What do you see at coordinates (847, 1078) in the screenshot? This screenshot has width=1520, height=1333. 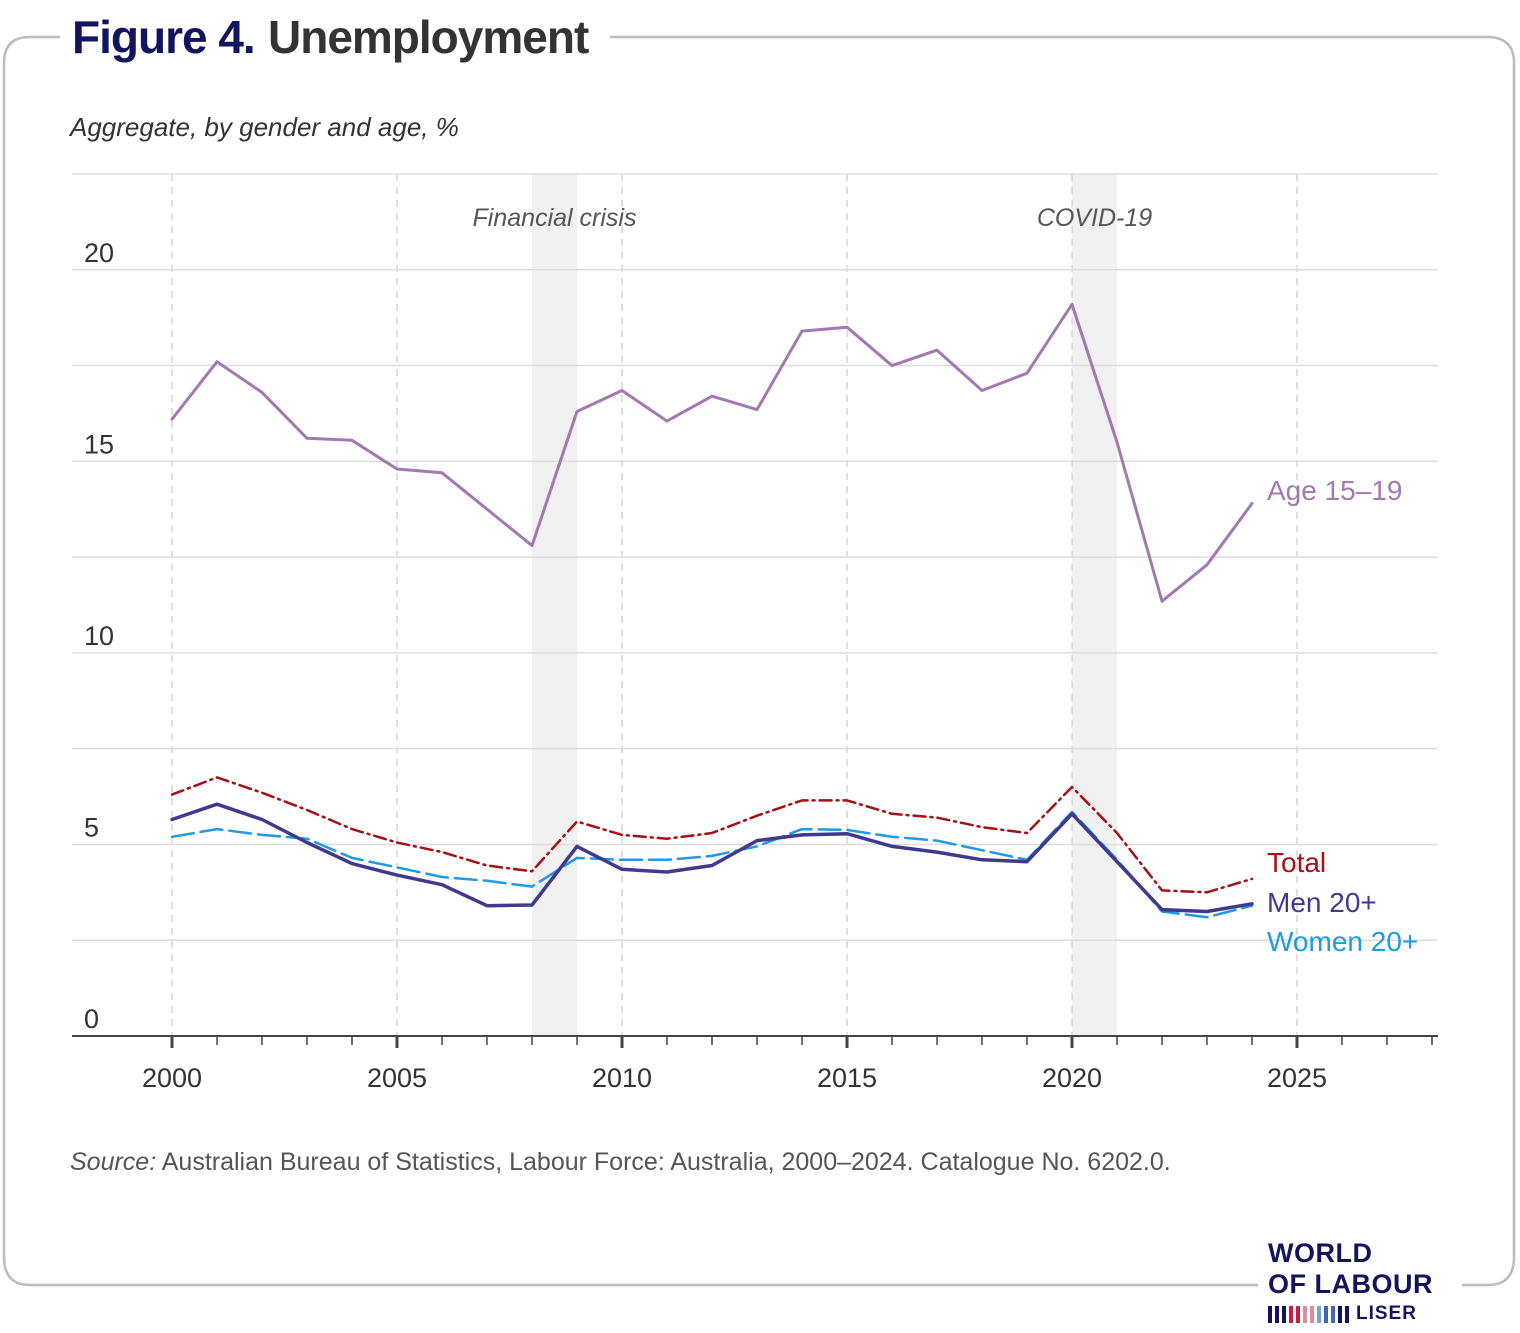 I see `x-tick-label-2015: 2015` at bounding box center [847, 1078].